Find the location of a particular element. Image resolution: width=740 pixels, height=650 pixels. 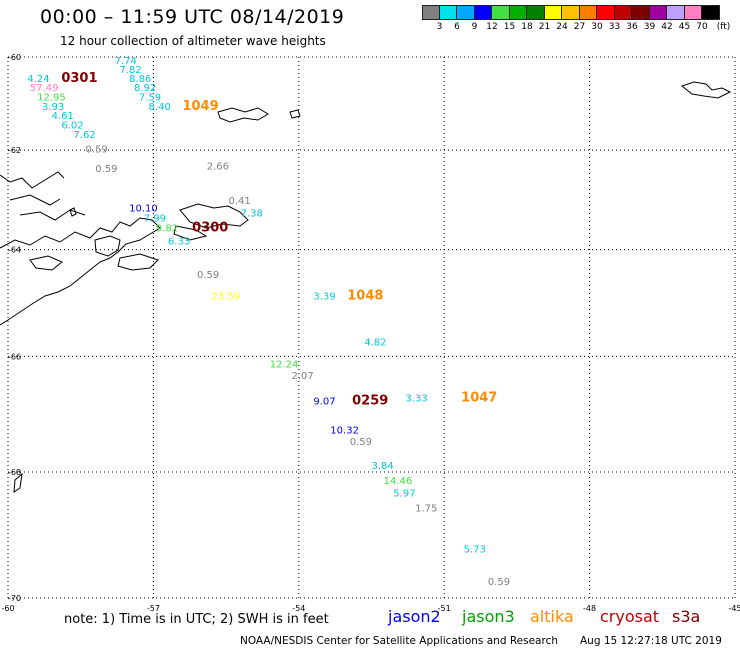

sat-jason3: jason3 is located at coordinates (488, 616).